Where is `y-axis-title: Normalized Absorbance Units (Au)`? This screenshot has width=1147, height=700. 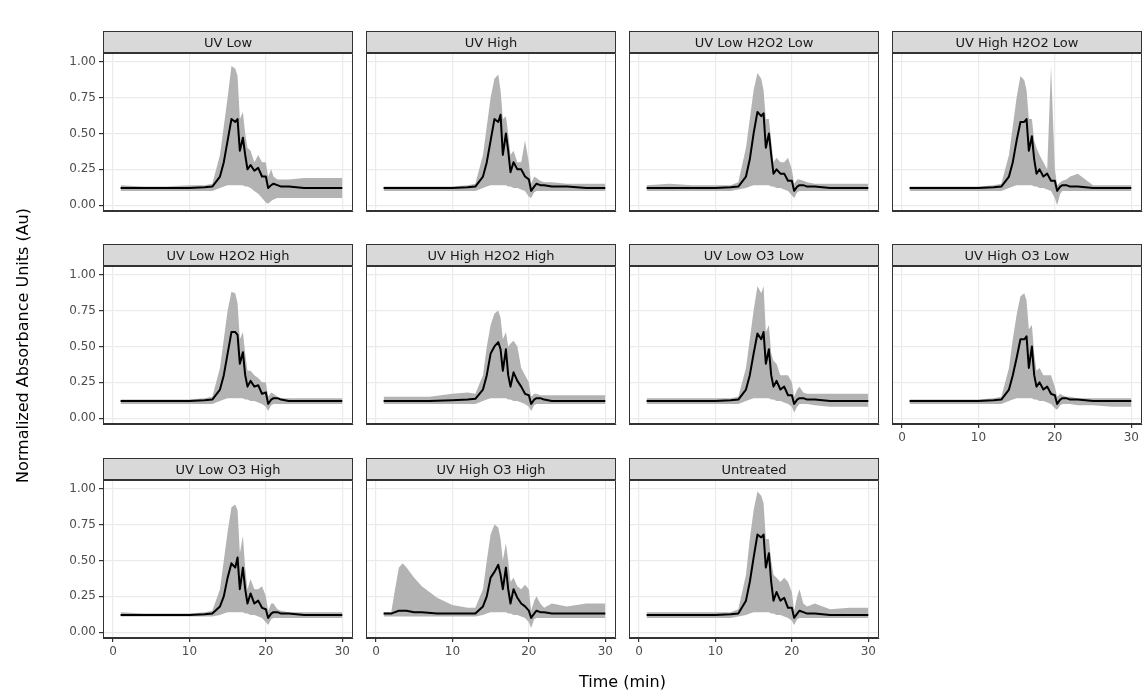
y-axis-title: Normalized Absorbance Units (Au) is located at coordinates (22, 345).